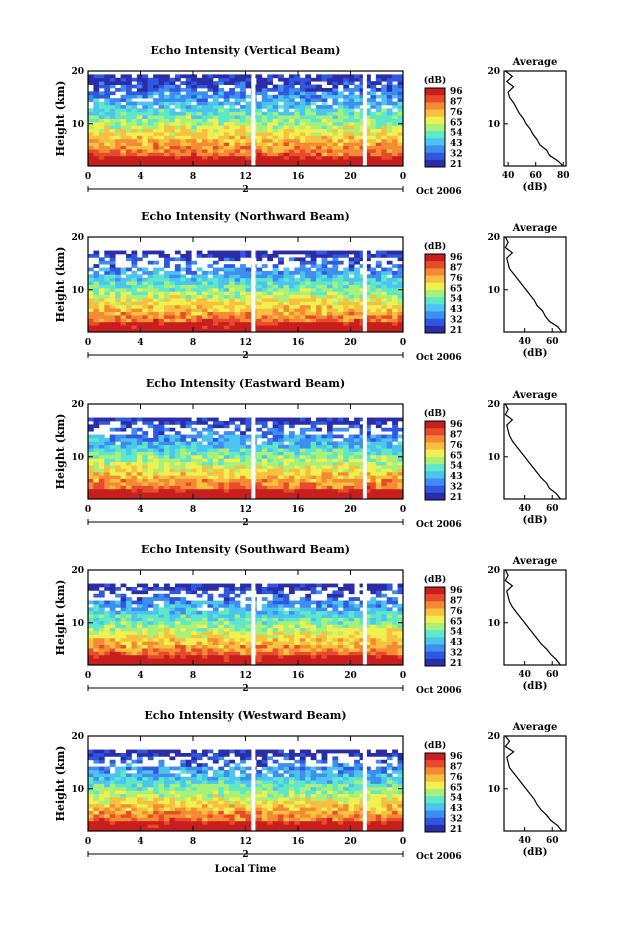 The height and width of the screenshot is (929, 618). I want to click on profile-y-tick-label: 20, so click(493, 72).